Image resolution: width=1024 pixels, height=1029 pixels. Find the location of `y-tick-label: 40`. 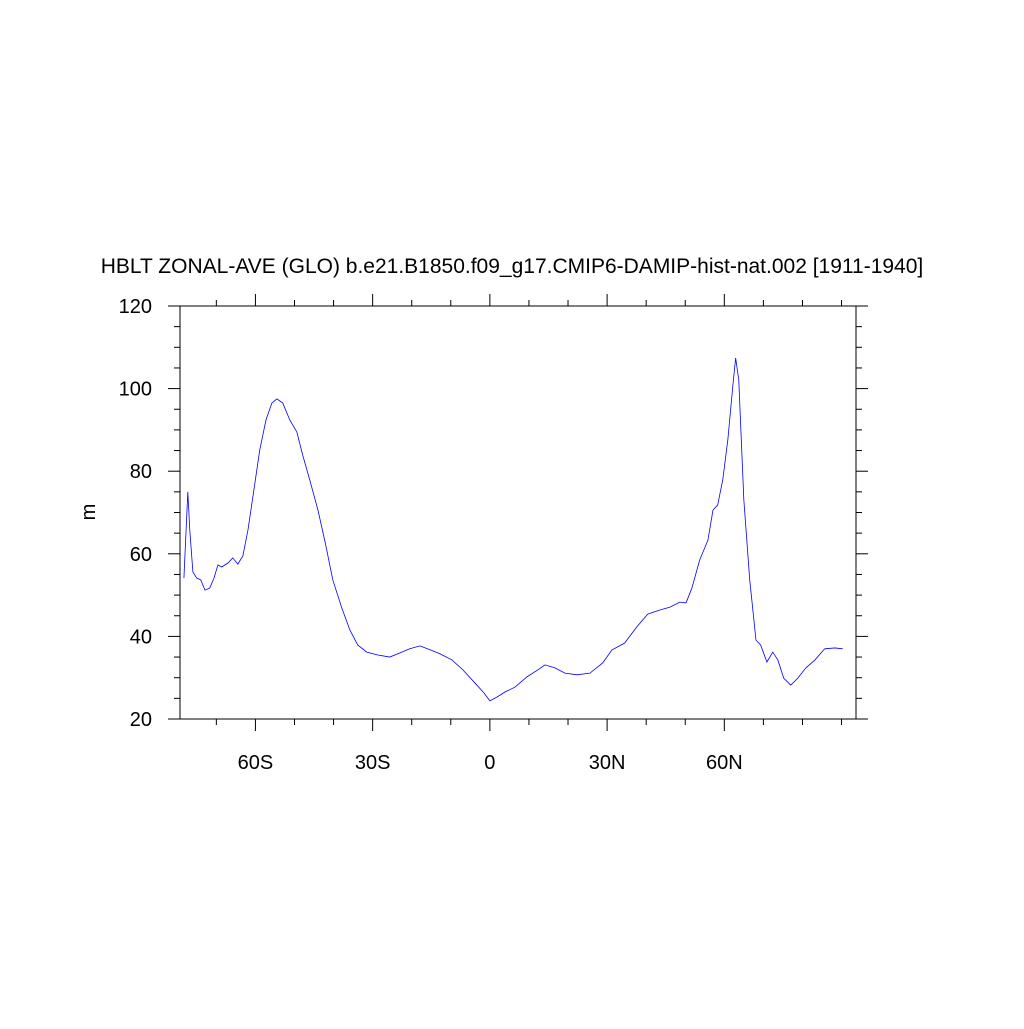

y-tick-label: 40 is located at coordinates (141, 637).